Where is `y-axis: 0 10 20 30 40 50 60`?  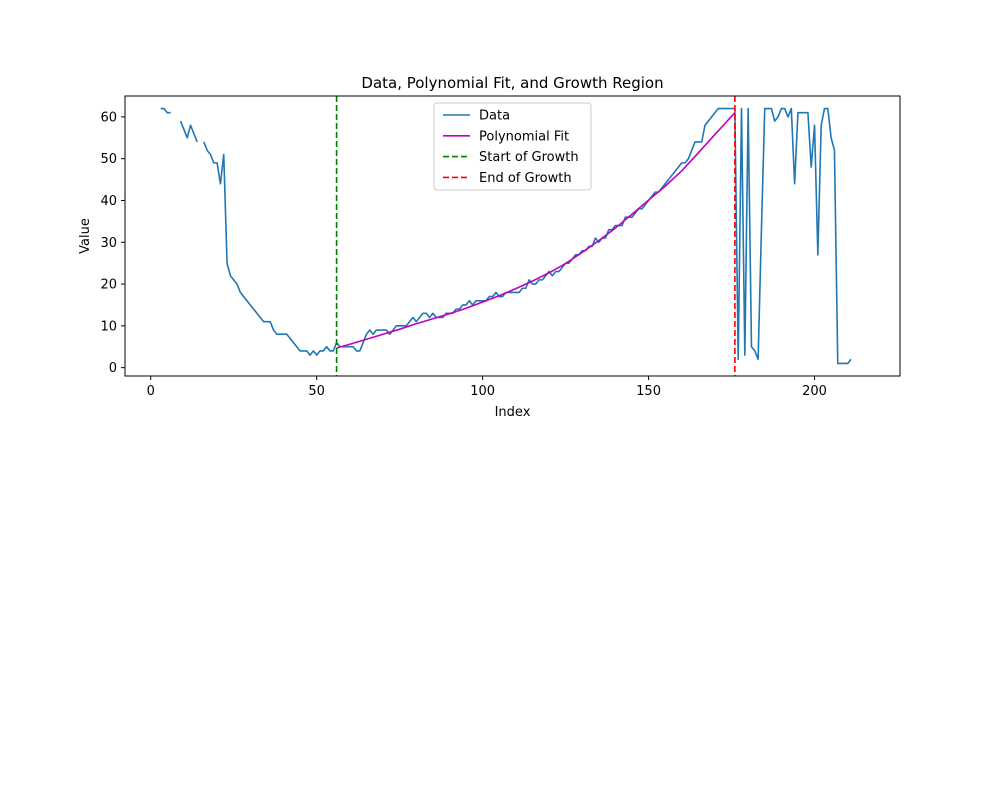 y-axis: 0 10 20 30 40 50 60 is located at coordinates (112, 243).